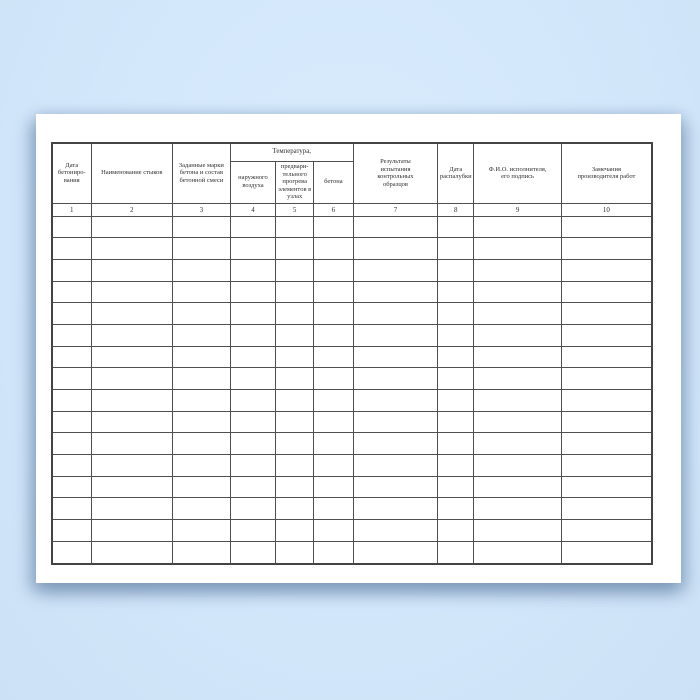  What do you see at coordinates (132, 209) in the screenshot?
I see `column-number: 2` at bounding box center [132, 209].